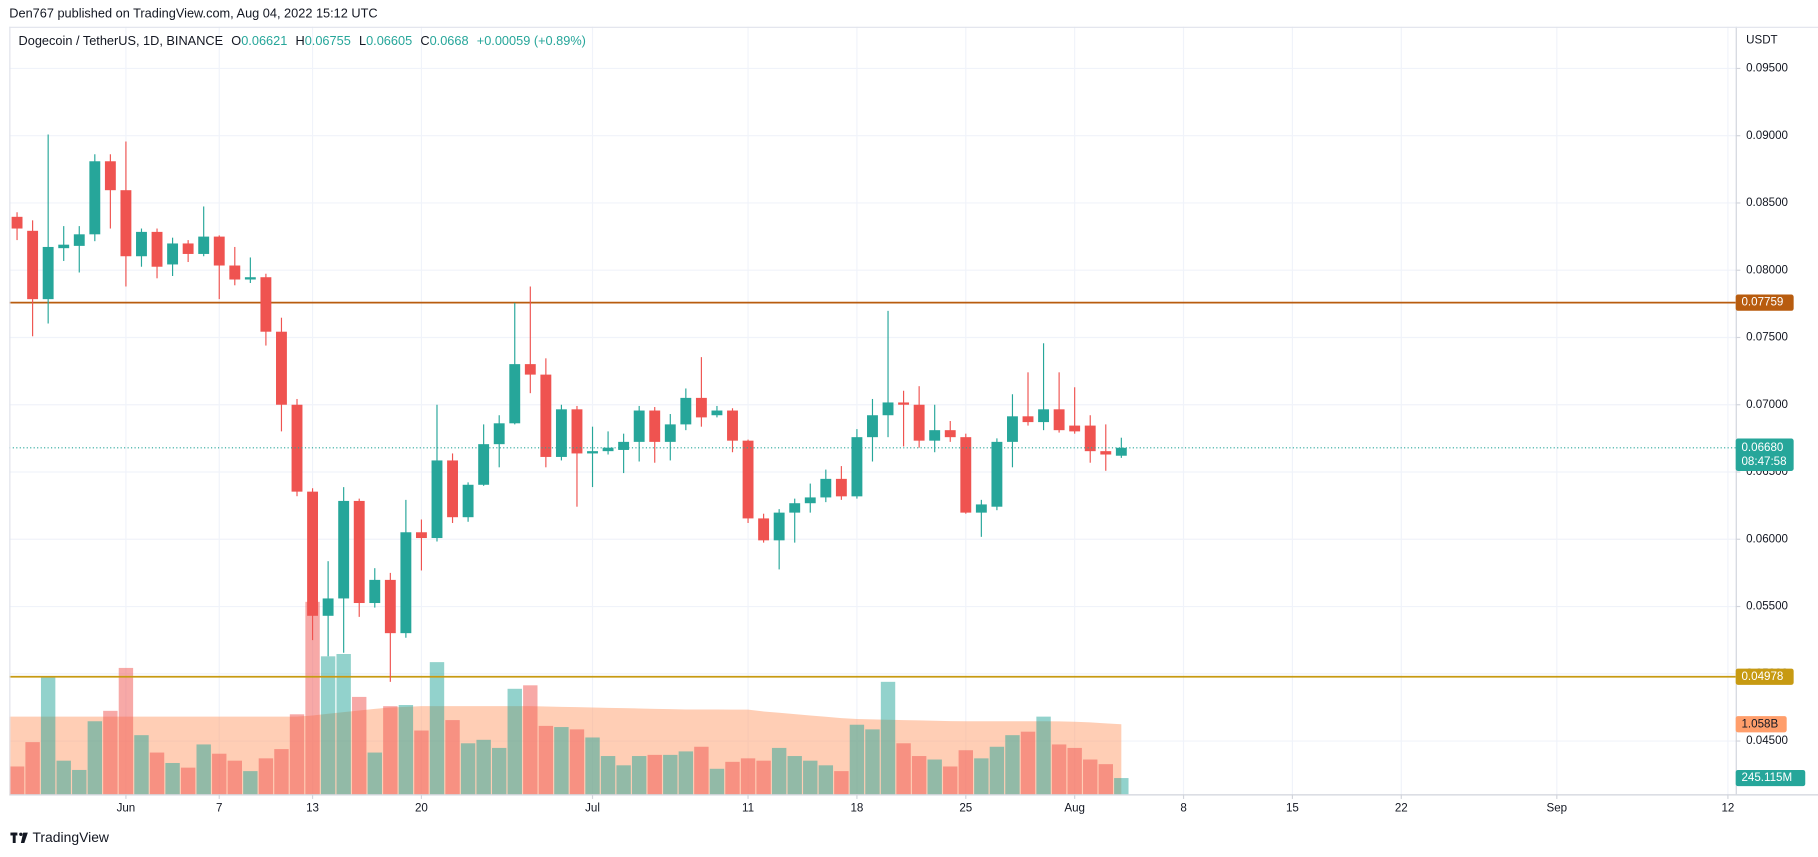 The height and width of the screenshot is (857, 1818). I want to click on x-tick-label: 13, so click(312, 808).